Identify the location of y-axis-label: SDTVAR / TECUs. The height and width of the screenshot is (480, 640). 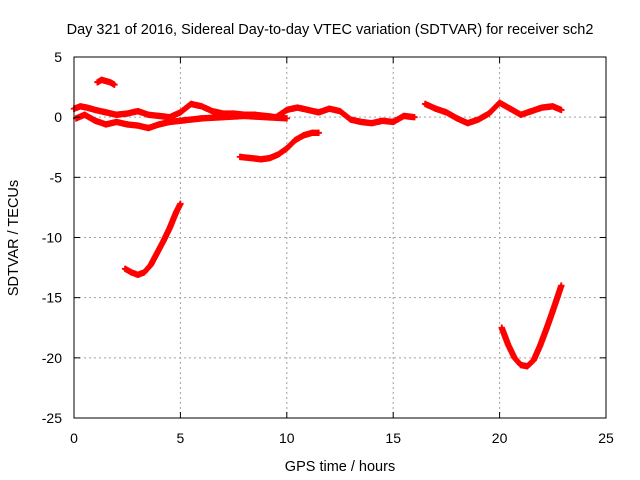
(14, 238).